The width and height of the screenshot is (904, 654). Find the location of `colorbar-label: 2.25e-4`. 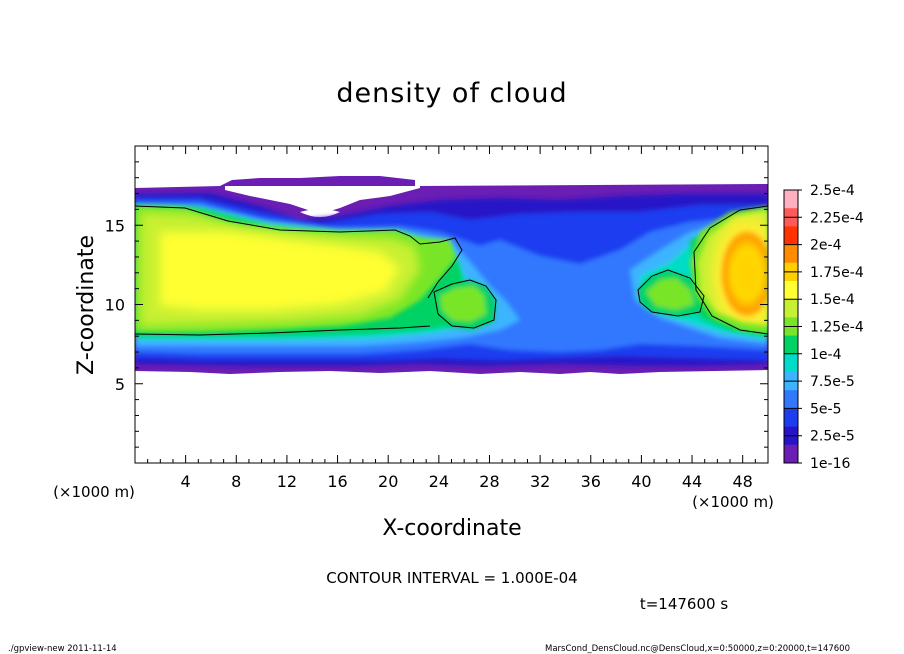

colorbar-label: 2.25e-4 is located at coordinates (837, 218).